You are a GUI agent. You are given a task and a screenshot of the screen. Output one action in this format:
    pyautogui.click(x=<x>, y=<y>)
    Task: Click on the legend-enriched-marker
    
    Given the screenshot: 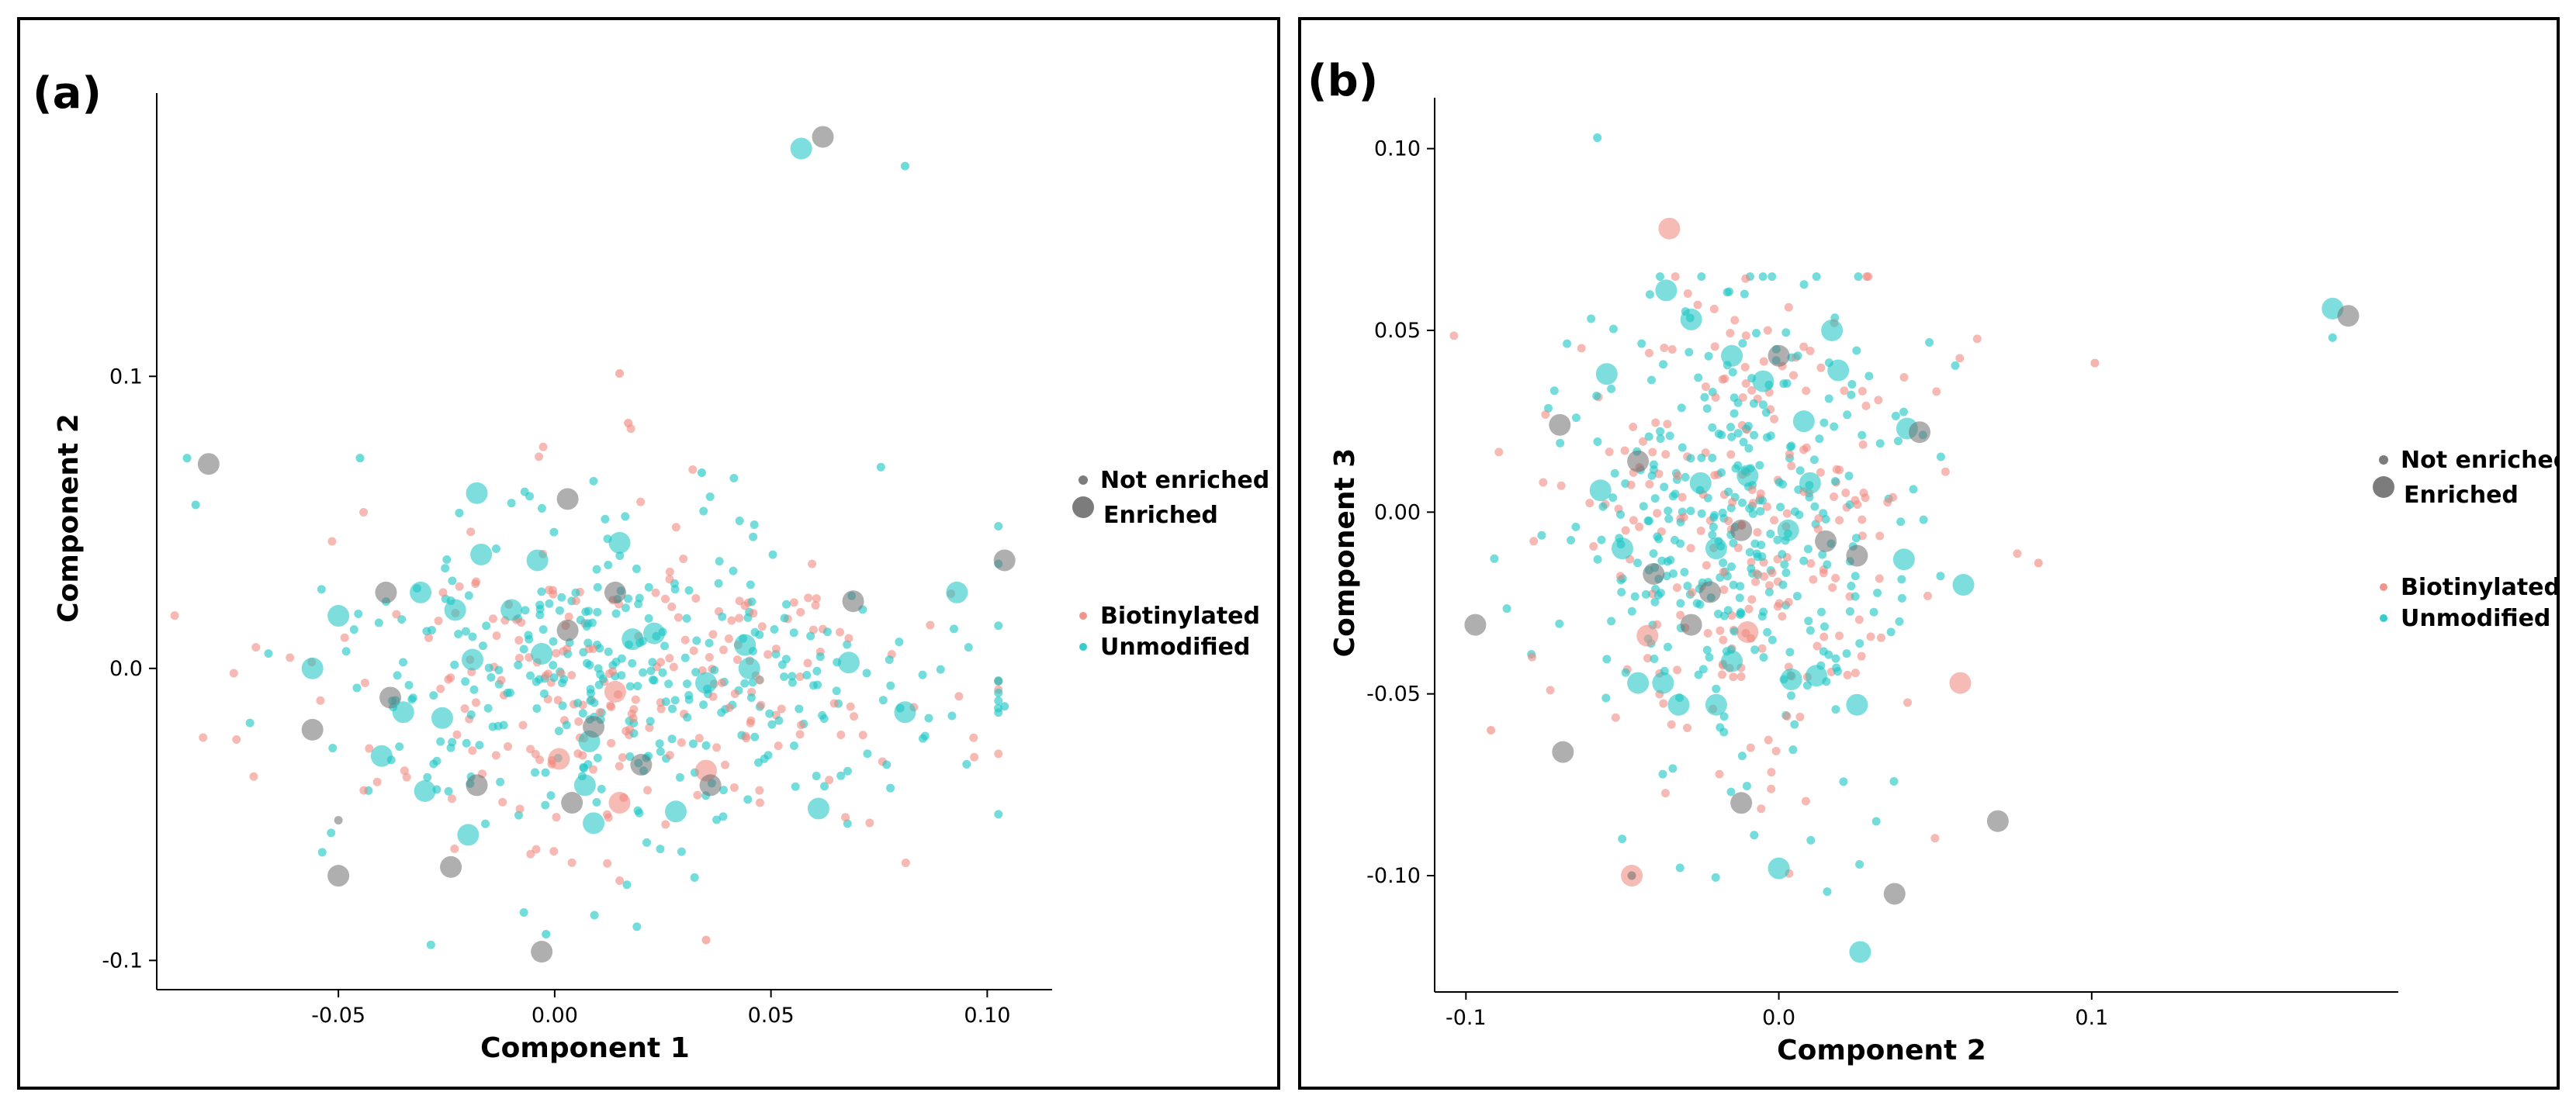 What is the action you would take?
    pyautogui.click(x=1083, y=507)
    